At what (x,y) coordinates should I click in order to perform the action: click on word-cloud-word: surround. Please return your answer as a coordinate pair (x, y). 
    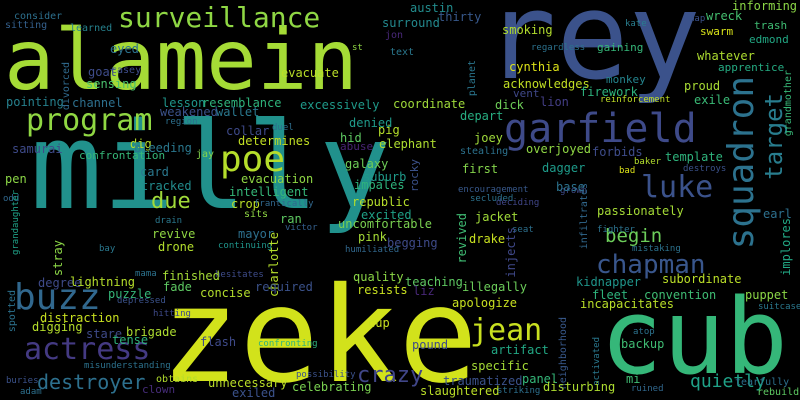
    Looking at the image, I should click on (411, 23).